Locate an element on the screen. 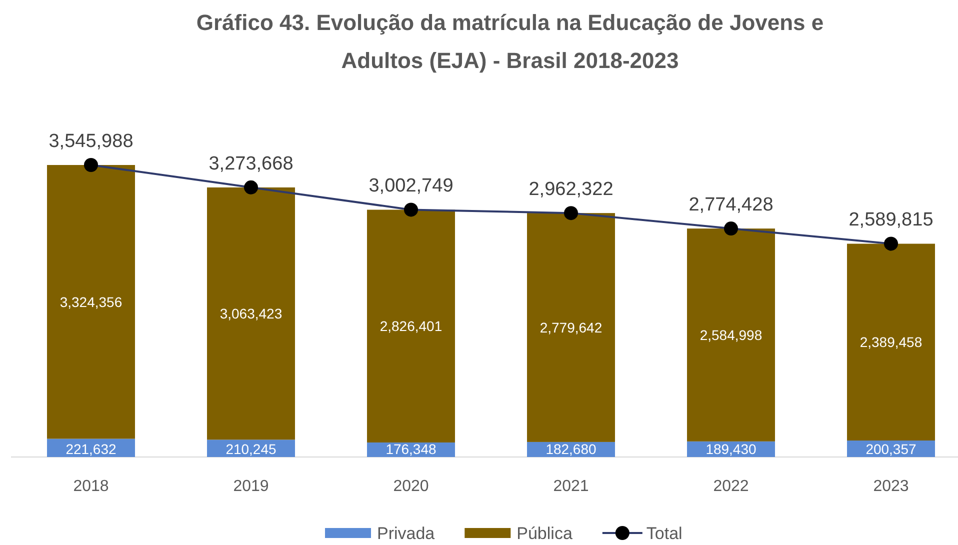 The height and width of the screenshot is (545, 958). data-label: 3,063,423 is located at coordinates (251, 314).